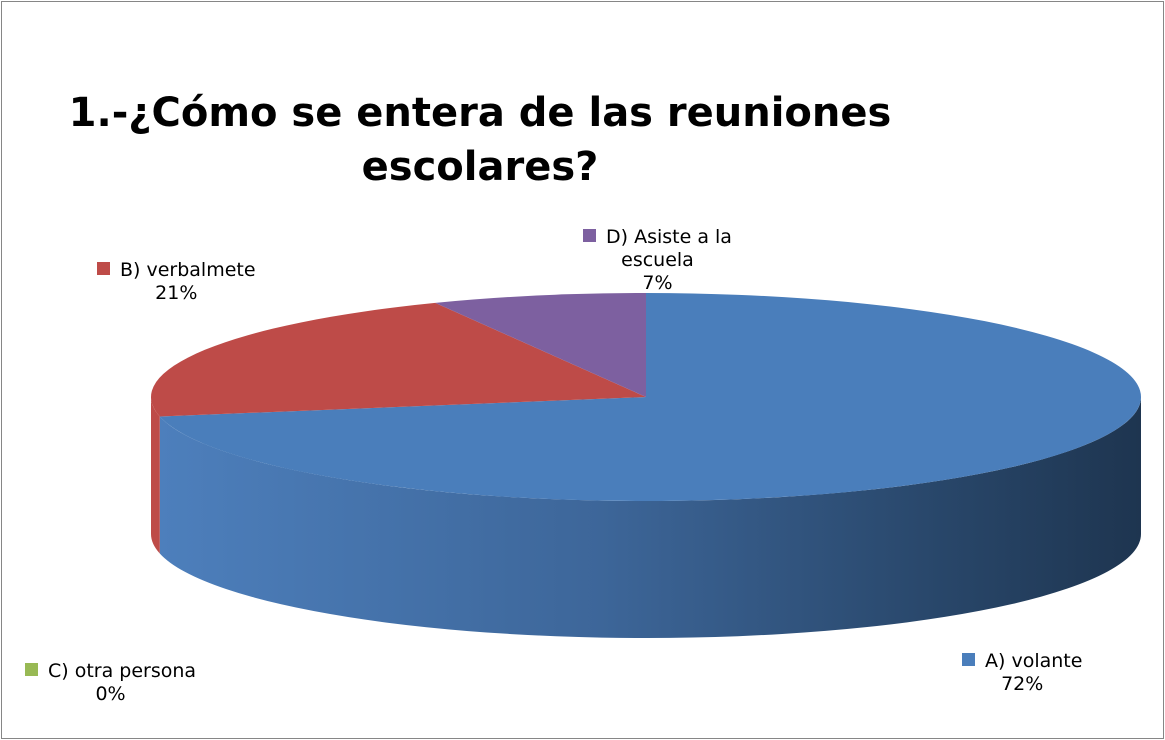  Describe the element at coordinates (398, 359) in the screenshot. I see `pie-slice-b` at that location.